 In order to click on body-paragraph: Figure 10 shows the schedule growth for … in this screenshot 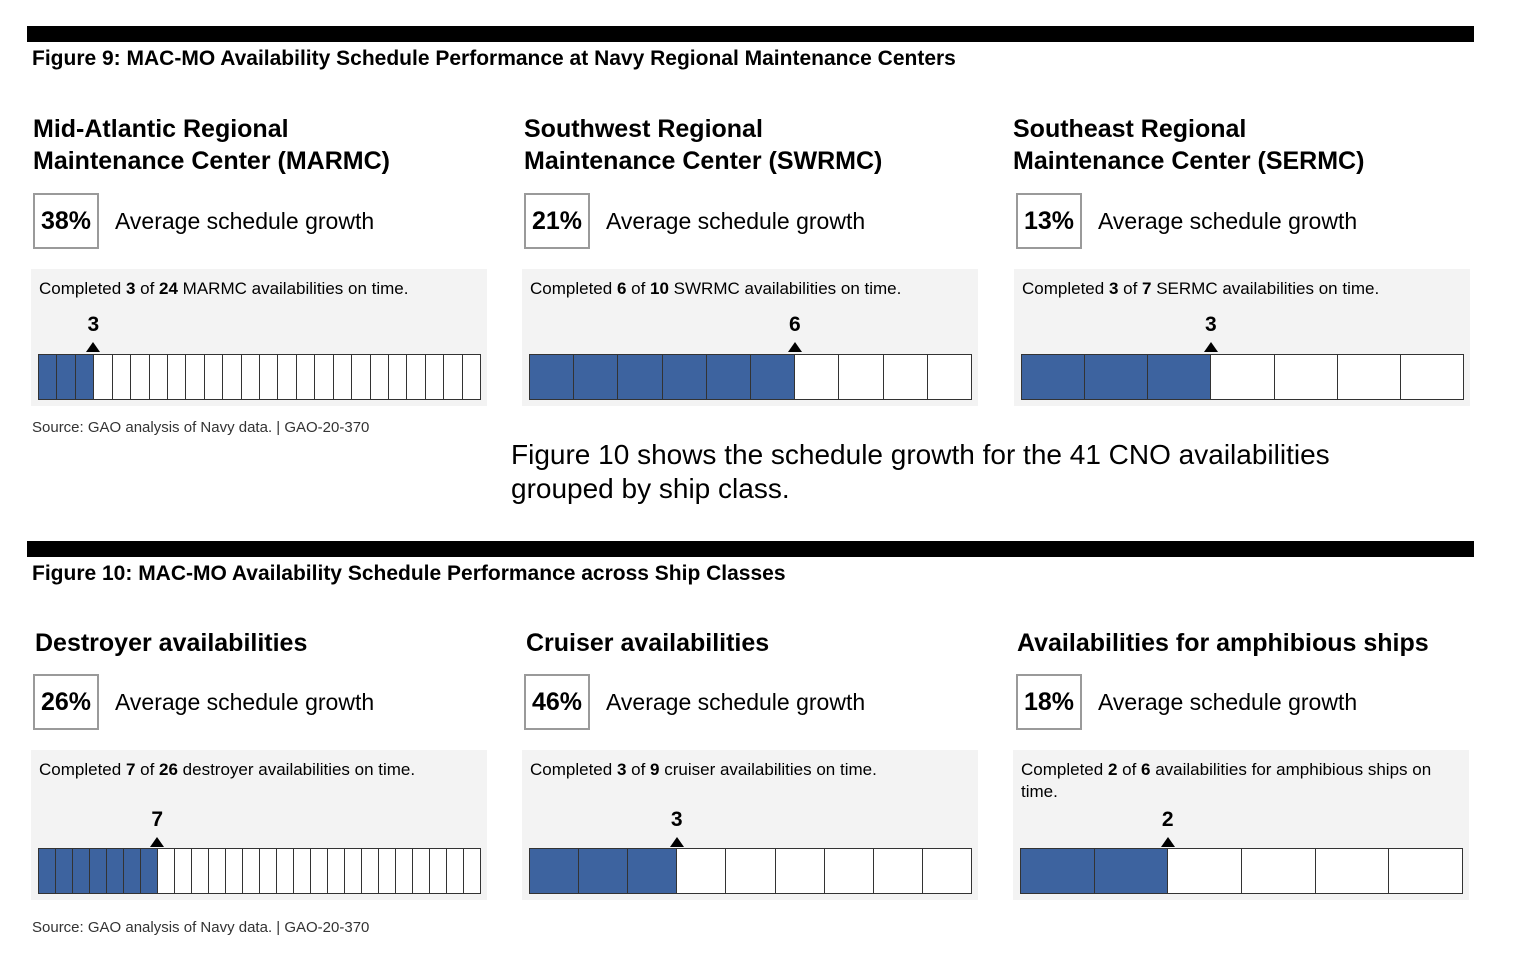, I will do `click(920, 471)`.